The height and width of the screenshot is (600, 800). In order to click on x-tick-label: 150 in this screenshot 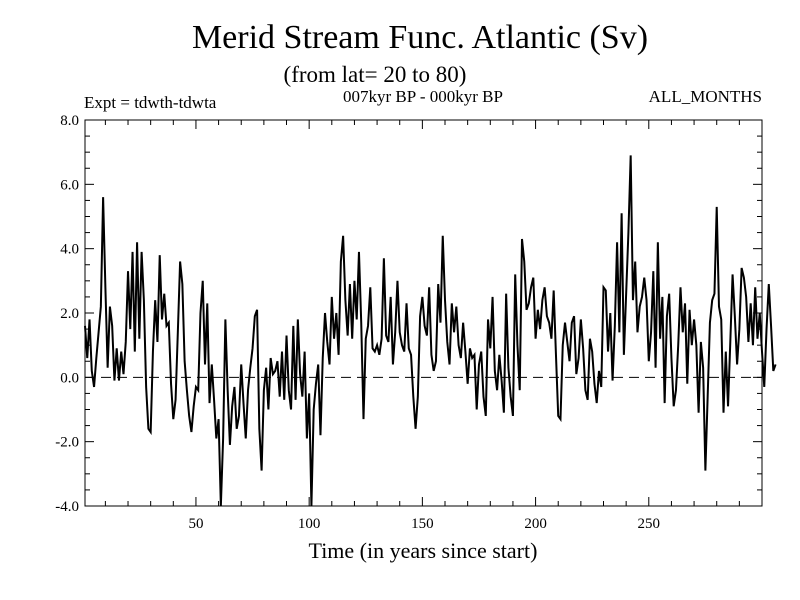, I will do `click(422, 524)`.